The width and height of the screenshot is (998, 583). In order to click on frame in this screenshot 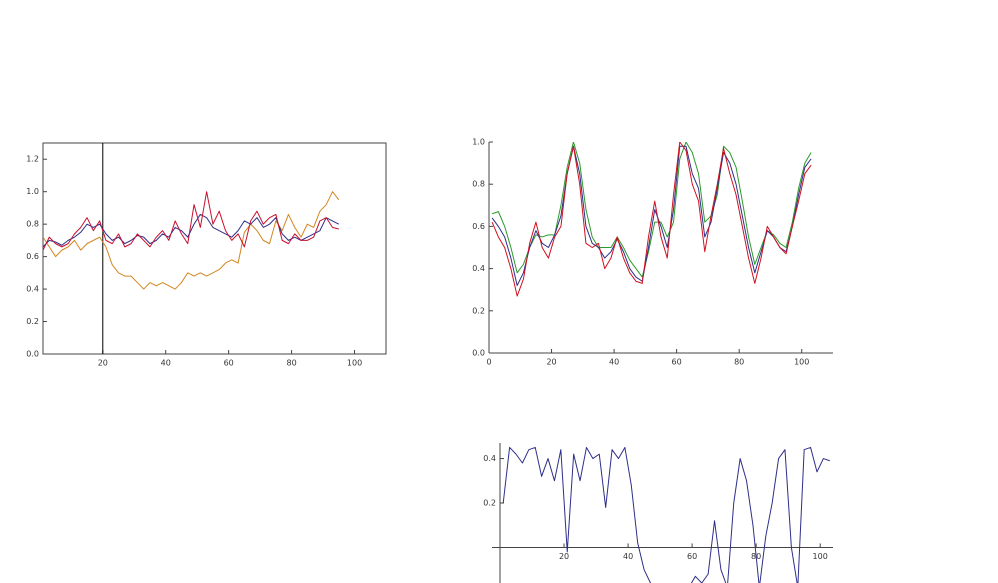, I will do `click(214, 248)`.